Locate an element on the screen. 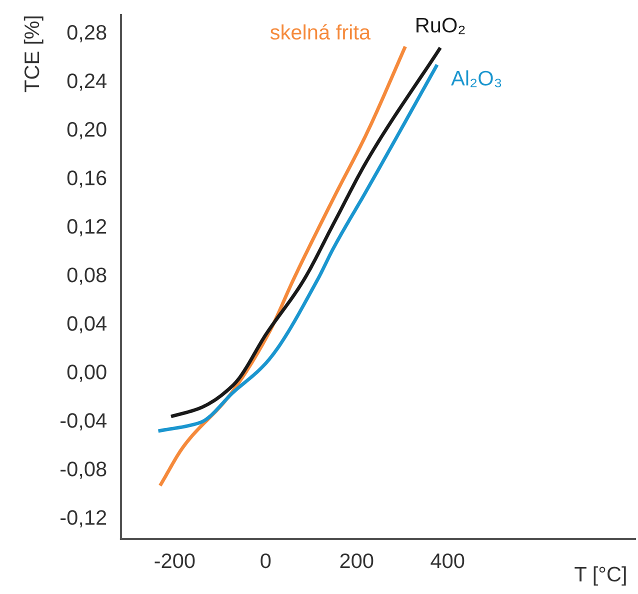  y-tick-label: -0,12 is located at coordinates (83, 519).